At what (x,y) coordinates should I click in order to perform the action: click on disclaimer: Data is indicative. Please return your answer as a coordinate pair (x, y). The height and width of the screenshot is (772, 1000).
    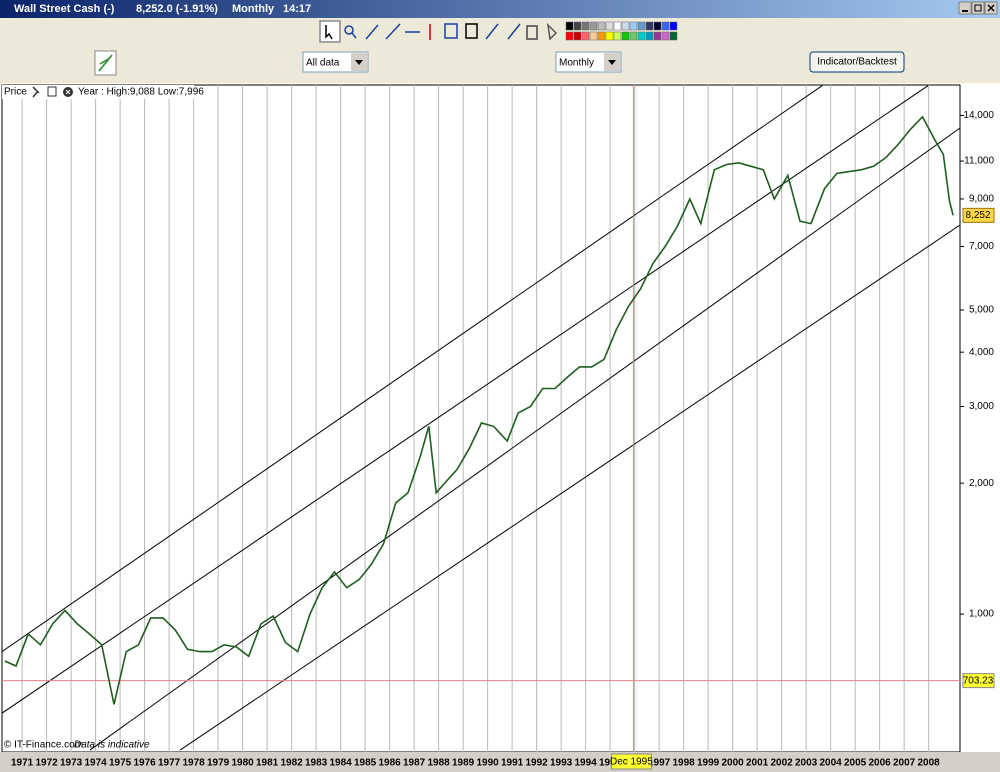
    Looking at the image, I should click on (112, 745).